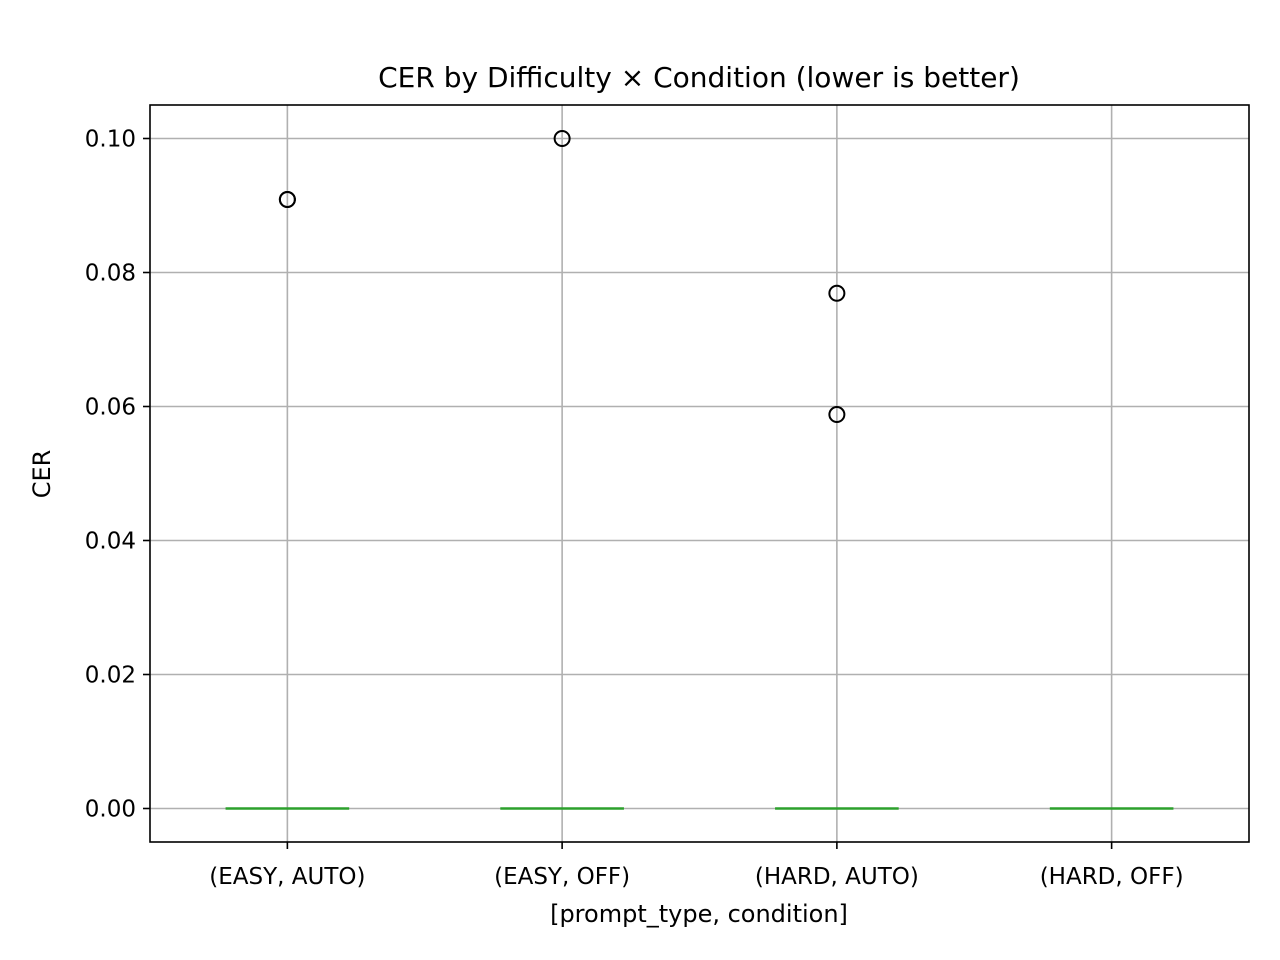 The height and width of the screenshot is (960, 1280). What do you see at coordinates (110, 542) in the screenshot?
I see `y-tick-label: 0.04` at bounding box center [110, 542].